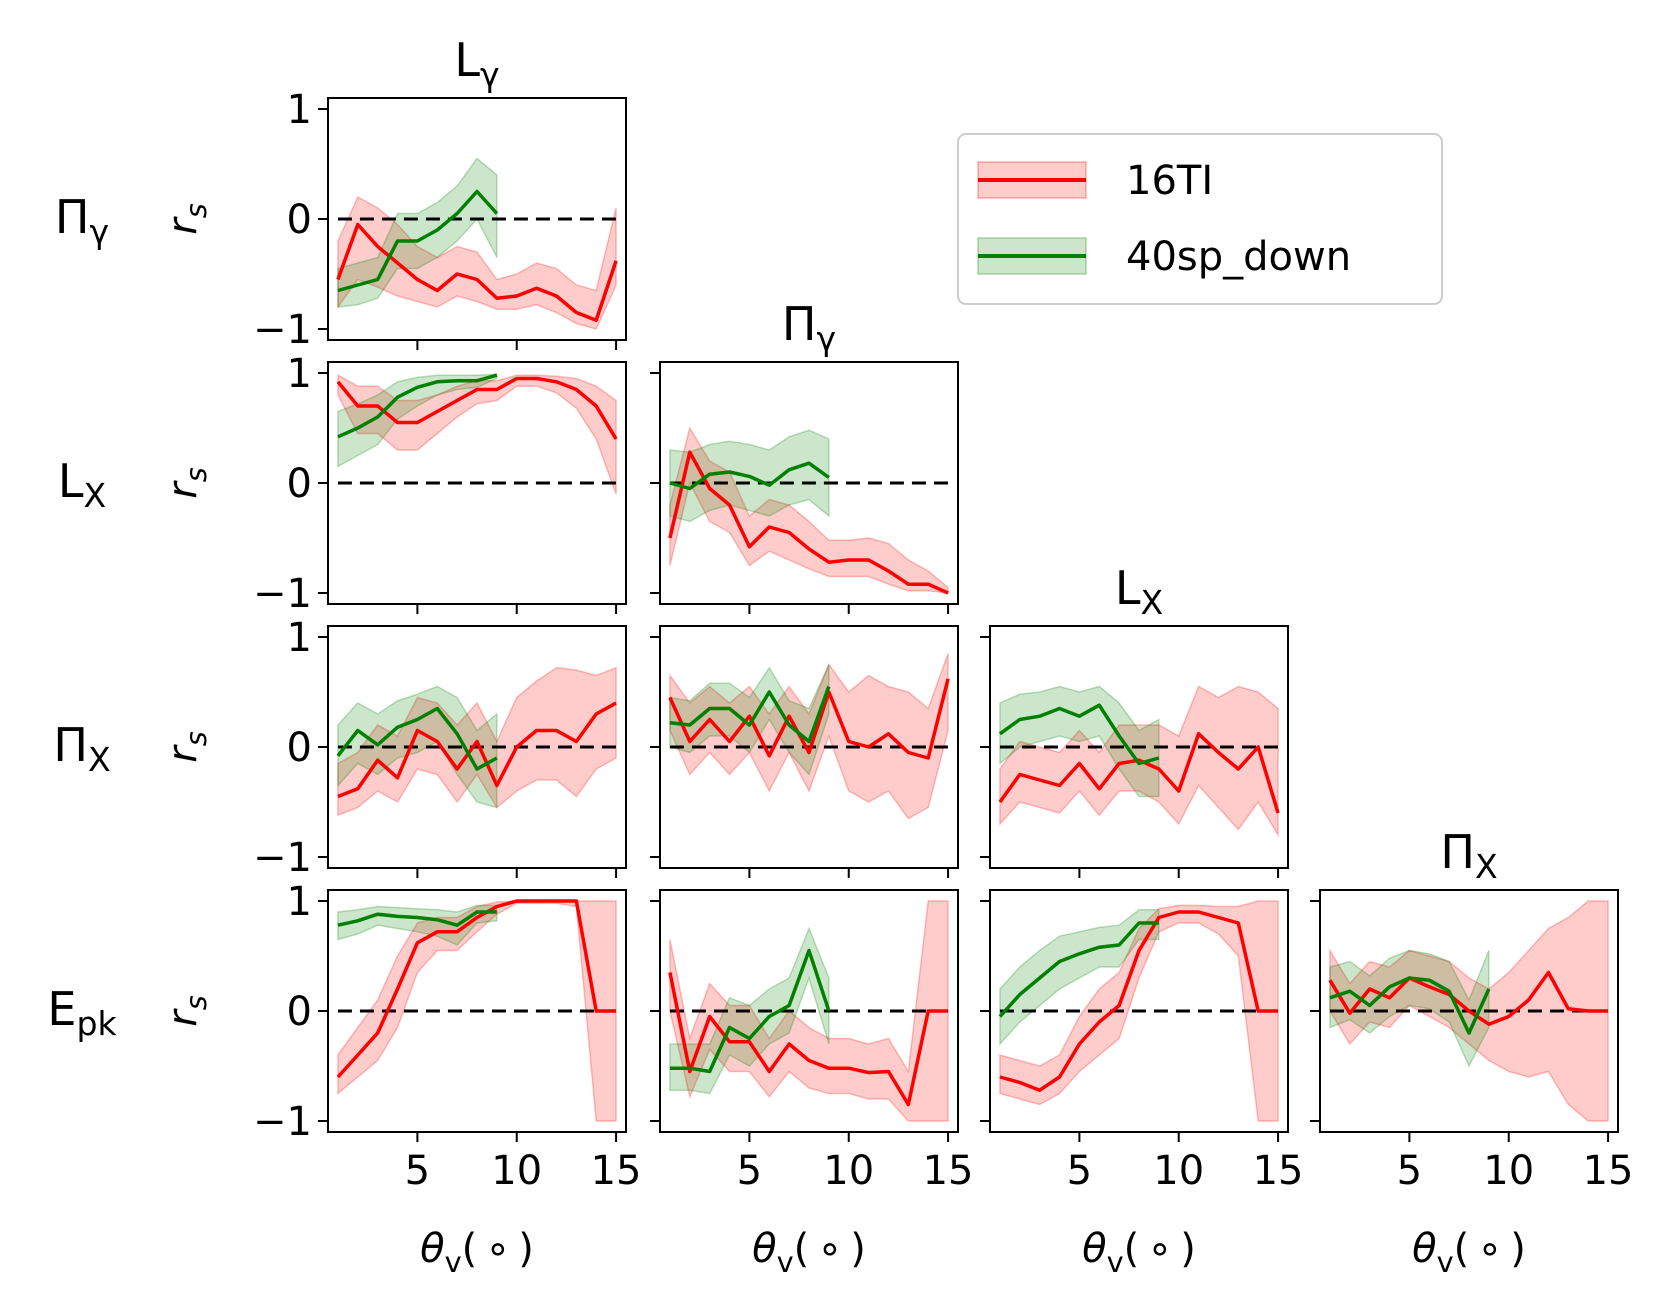  Describe the element at coordinates (490, 74) in the screenshot. I see `column-title-sub: γ` at that location.